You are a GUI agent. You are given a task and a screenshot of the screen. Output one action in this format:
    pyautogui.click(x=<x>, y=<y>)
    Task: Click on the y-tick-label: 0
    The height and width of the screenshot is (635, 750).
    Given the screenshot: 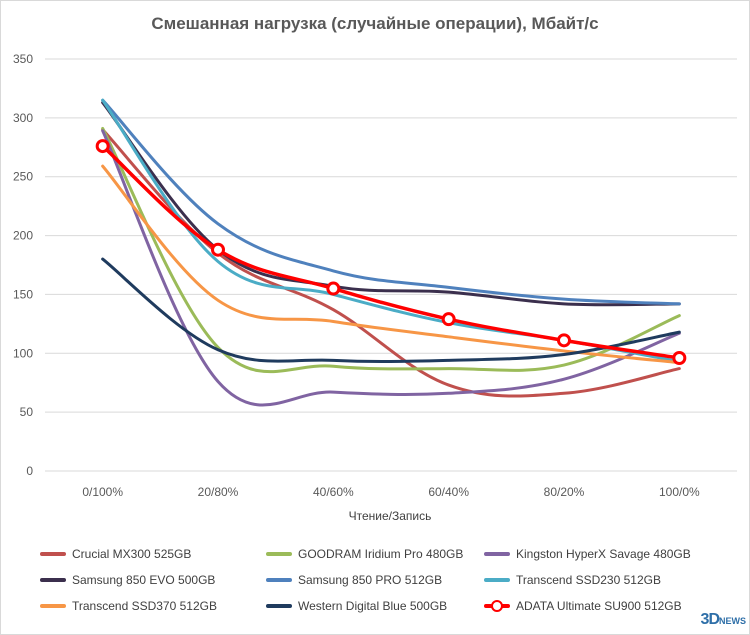 What is the action you would take?
    pyautogui.click(x=29, y=471)
    